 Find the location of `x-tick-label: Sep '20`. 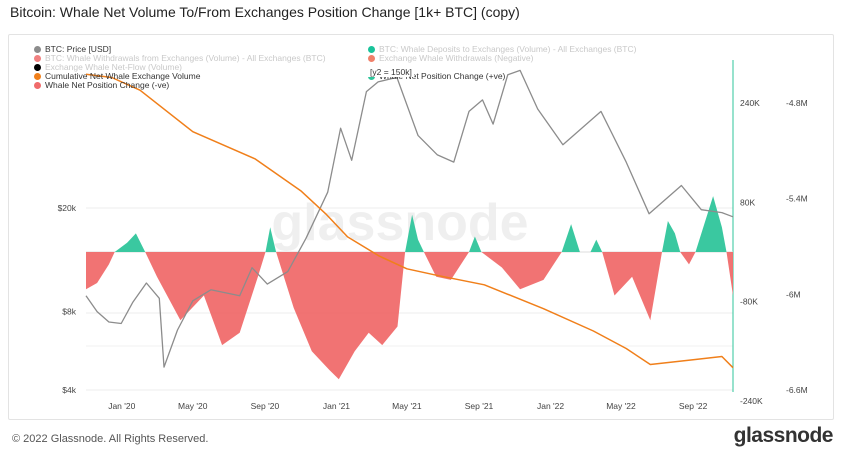

x-tick-label: Sep '20 is located at coordinates (265, 406).